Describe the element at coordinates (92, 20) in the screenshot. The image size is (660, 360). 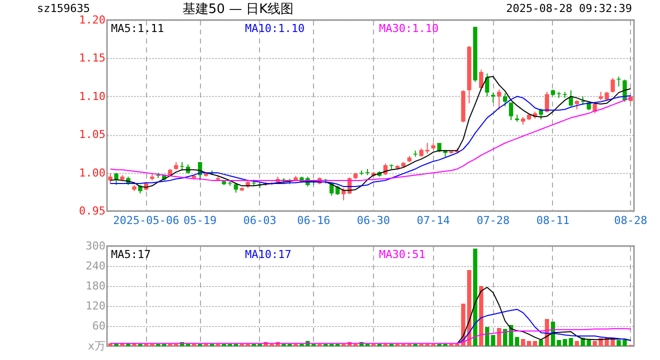
I see `y-tick-label: 1.20` at that location.